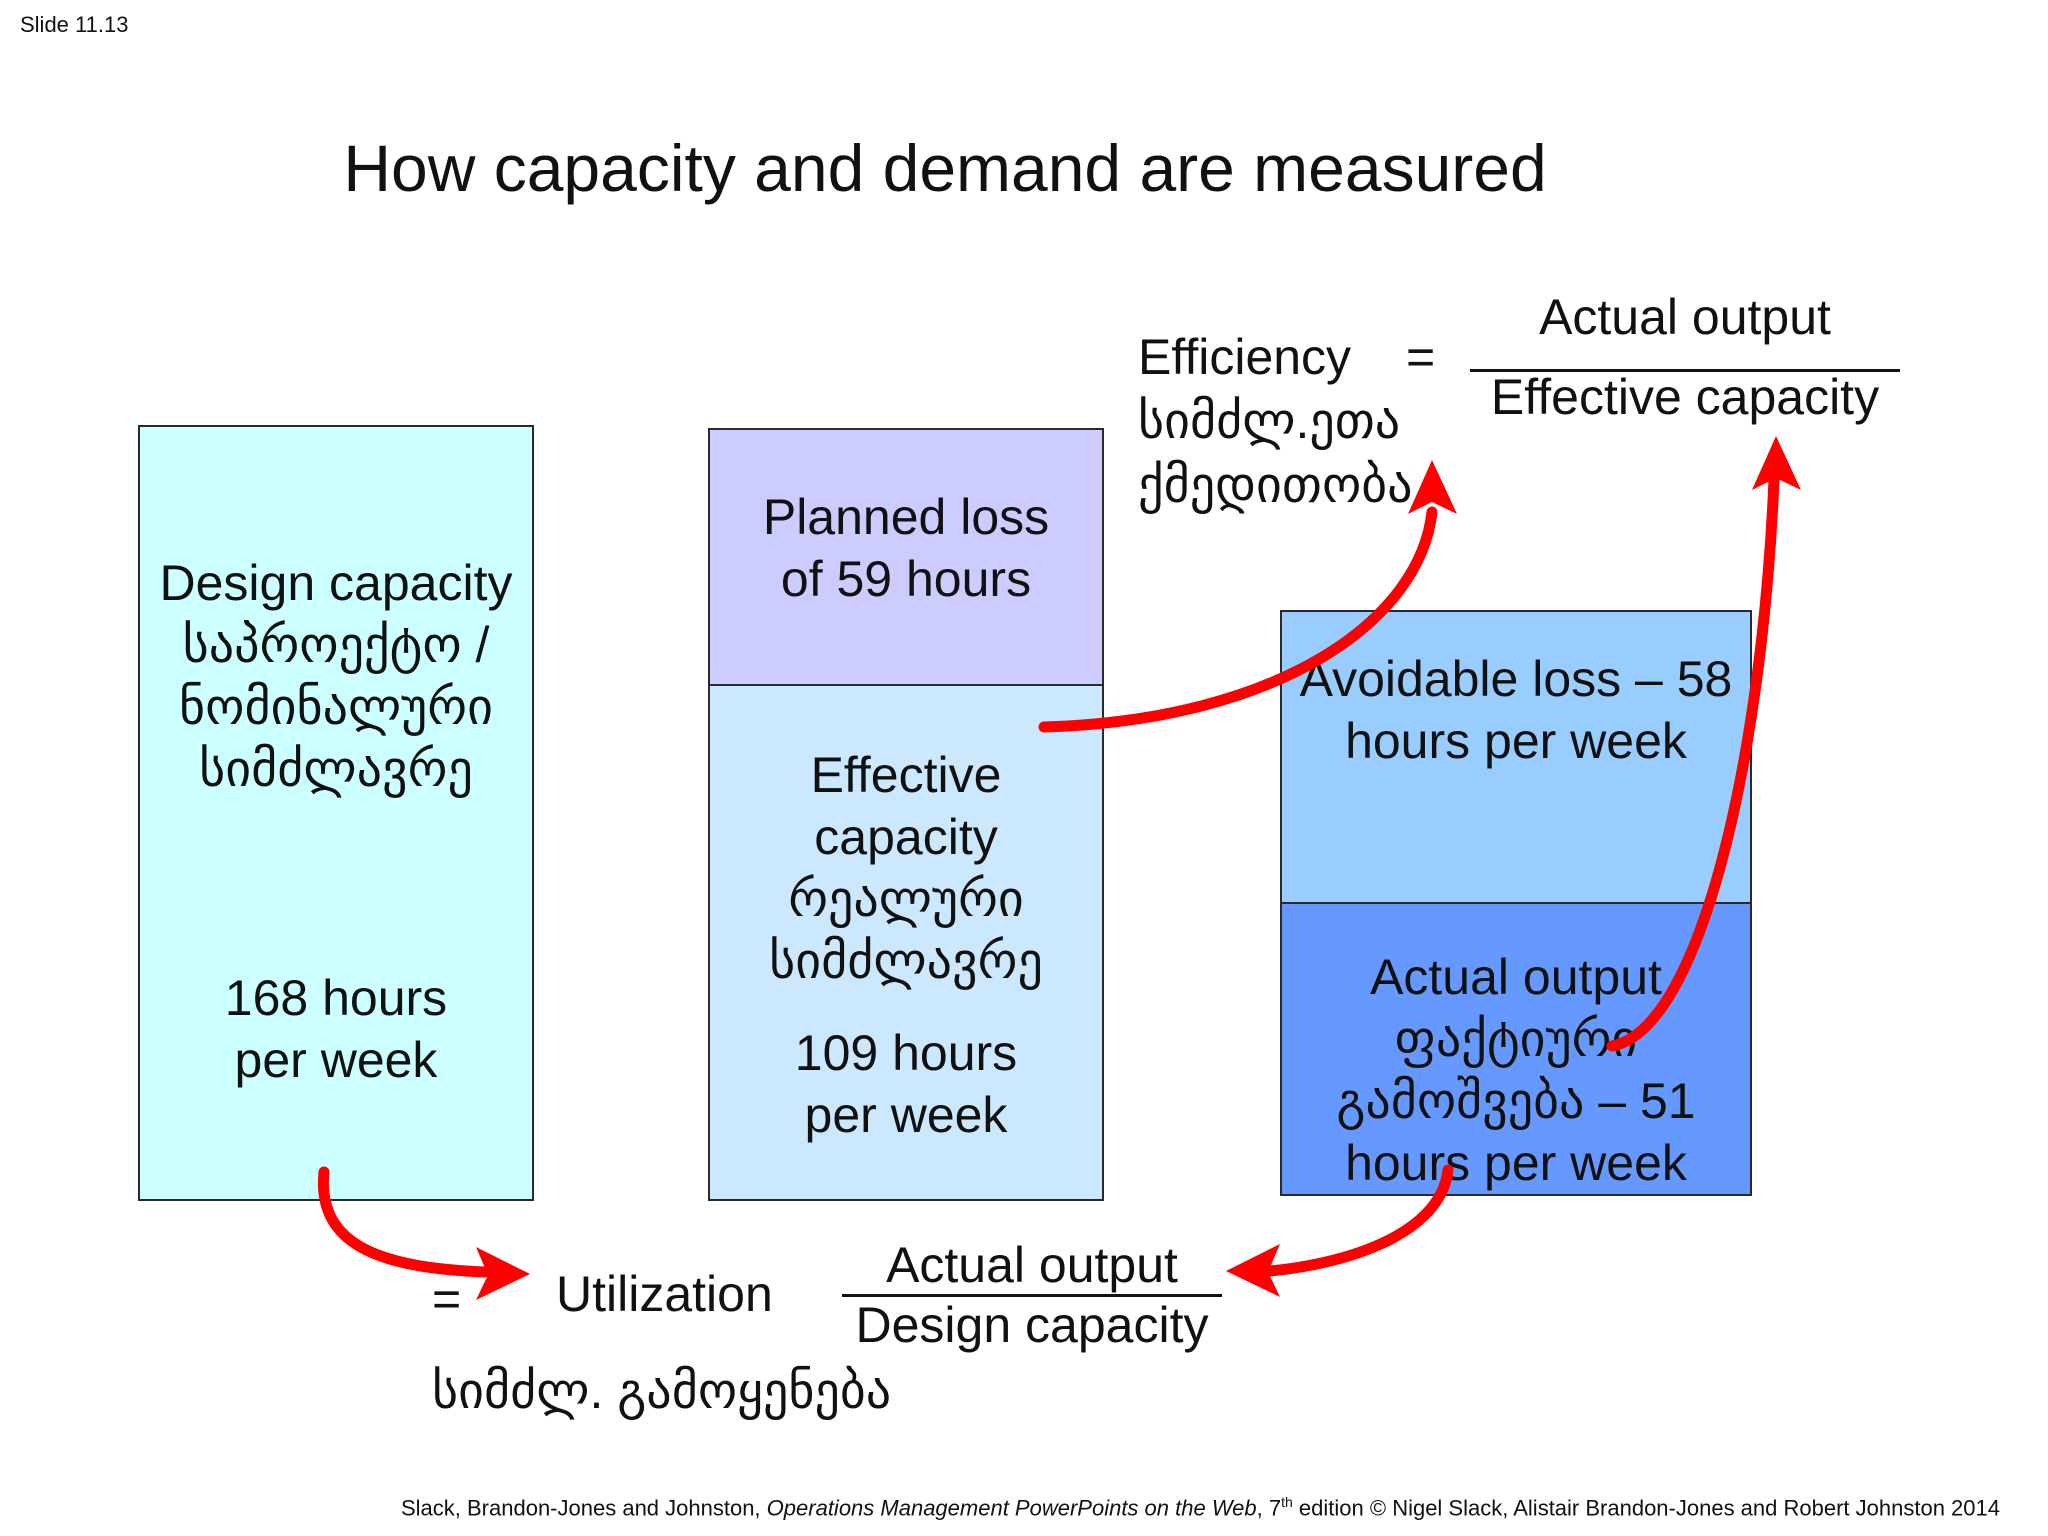 This screenshot has height=1536, width=2048. I want to click on planned-loss-hours: of 59 hours, so click(906, 579).